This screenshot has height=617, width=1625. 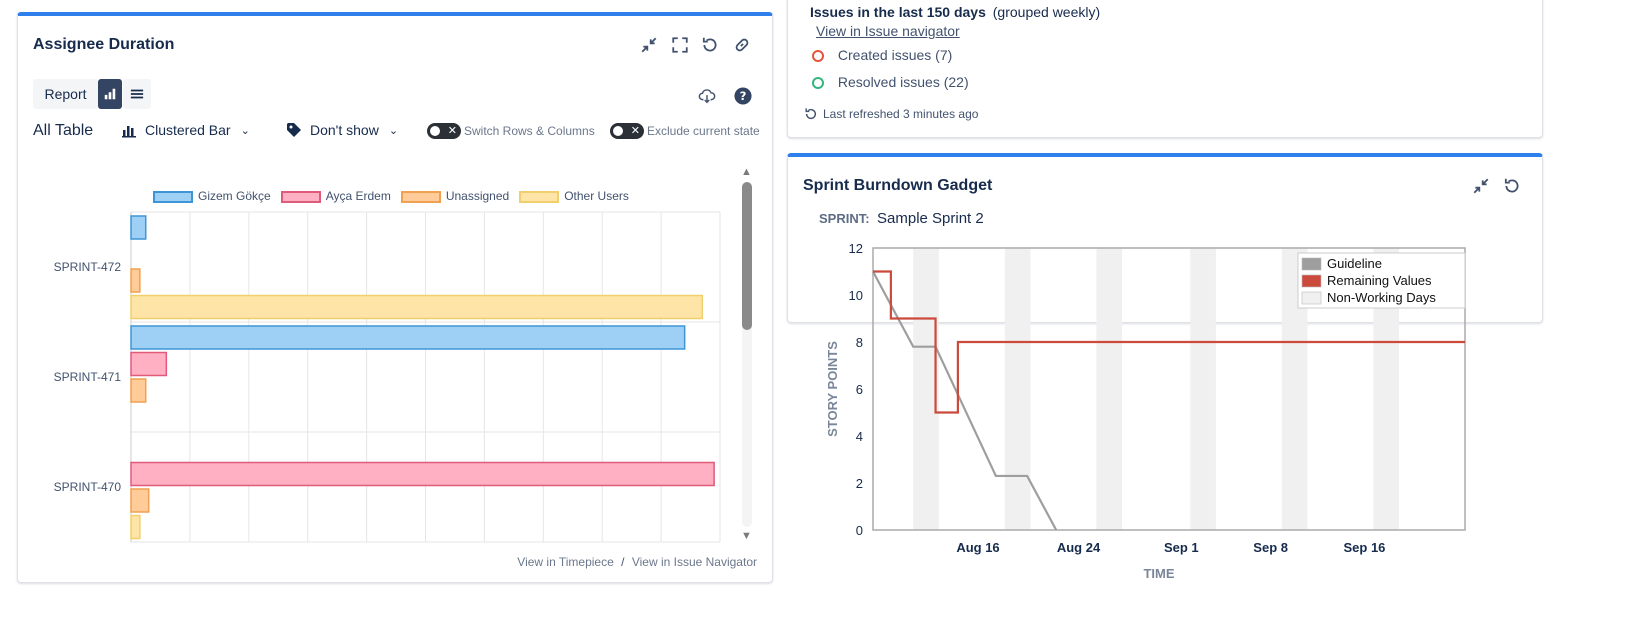 I want to click on chart-view-button, so click(x=110, y=94).